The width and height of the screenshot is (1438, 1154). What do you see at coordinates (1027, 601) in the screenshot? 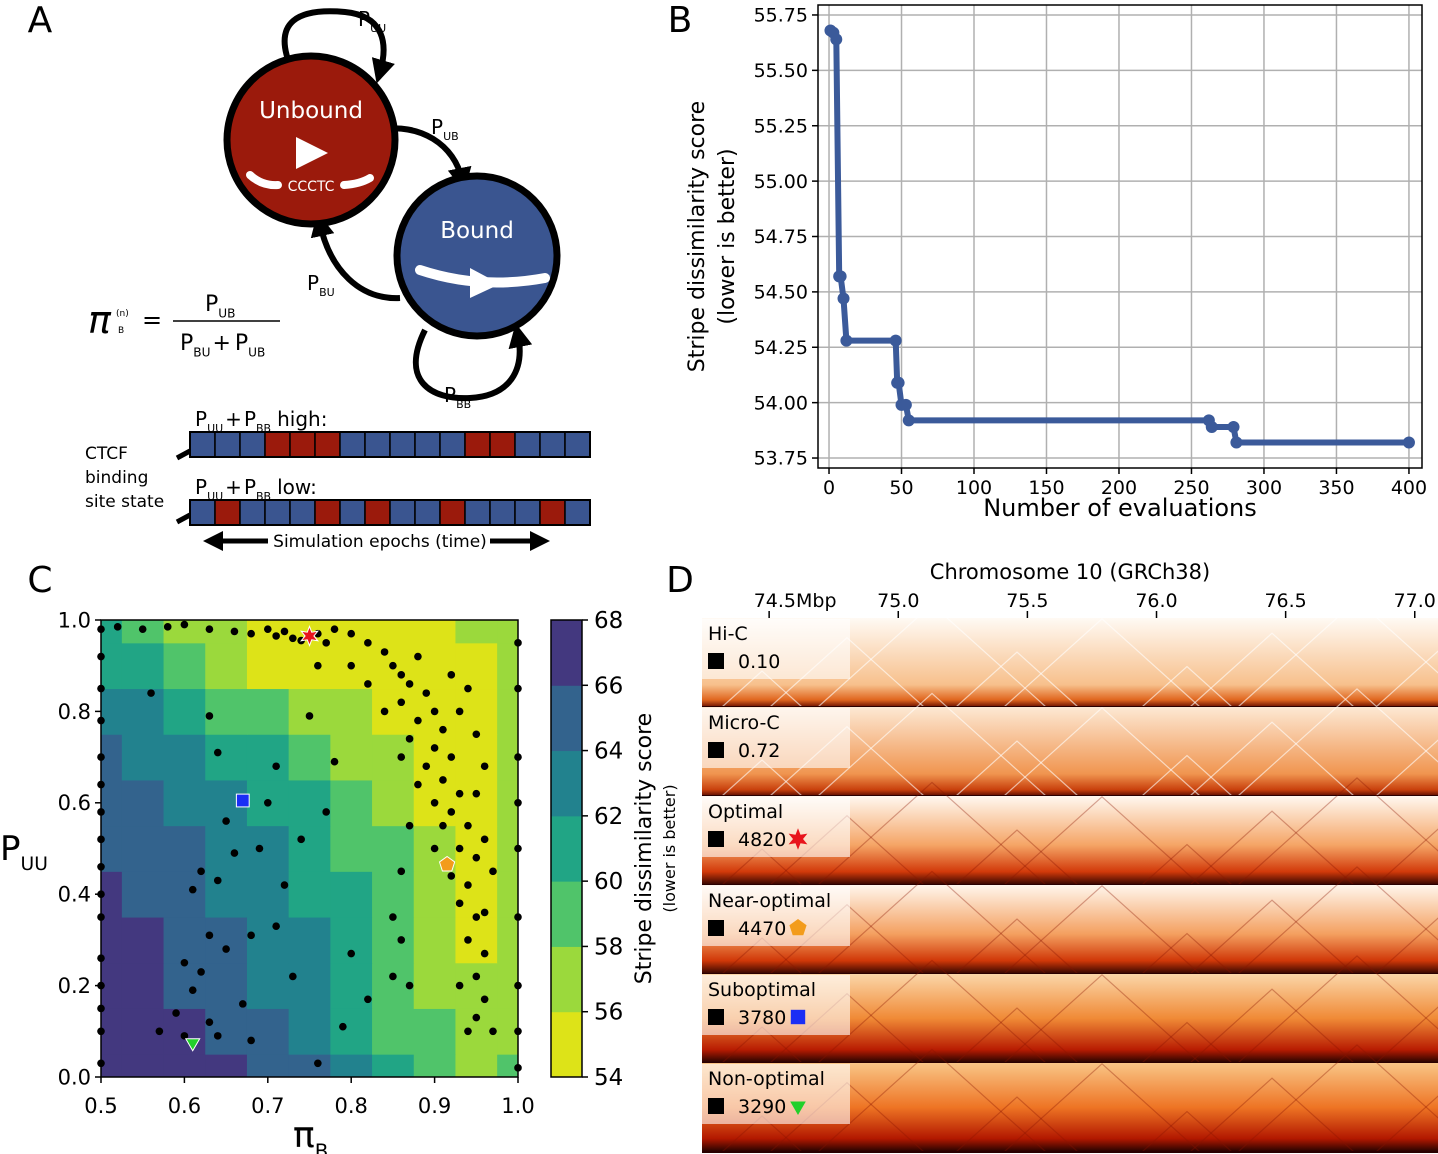
I see `x-tick-label: 75.5` at bounding box center [1027, 601].